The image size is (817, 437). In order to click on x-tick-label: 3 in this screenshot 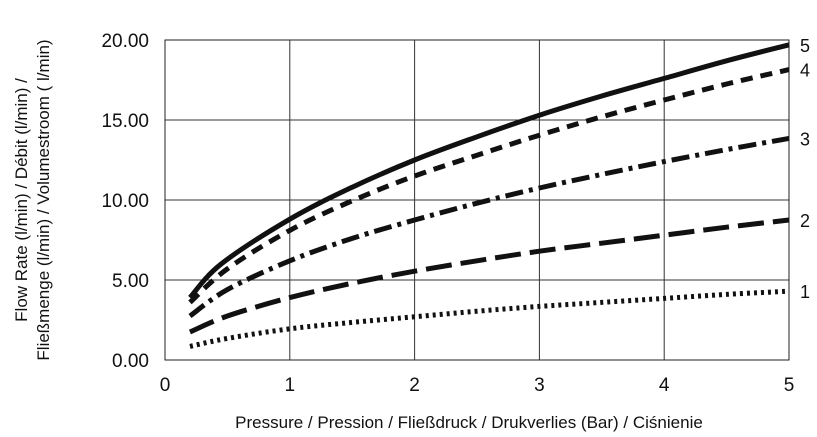, I will do `click(539, 385)`.